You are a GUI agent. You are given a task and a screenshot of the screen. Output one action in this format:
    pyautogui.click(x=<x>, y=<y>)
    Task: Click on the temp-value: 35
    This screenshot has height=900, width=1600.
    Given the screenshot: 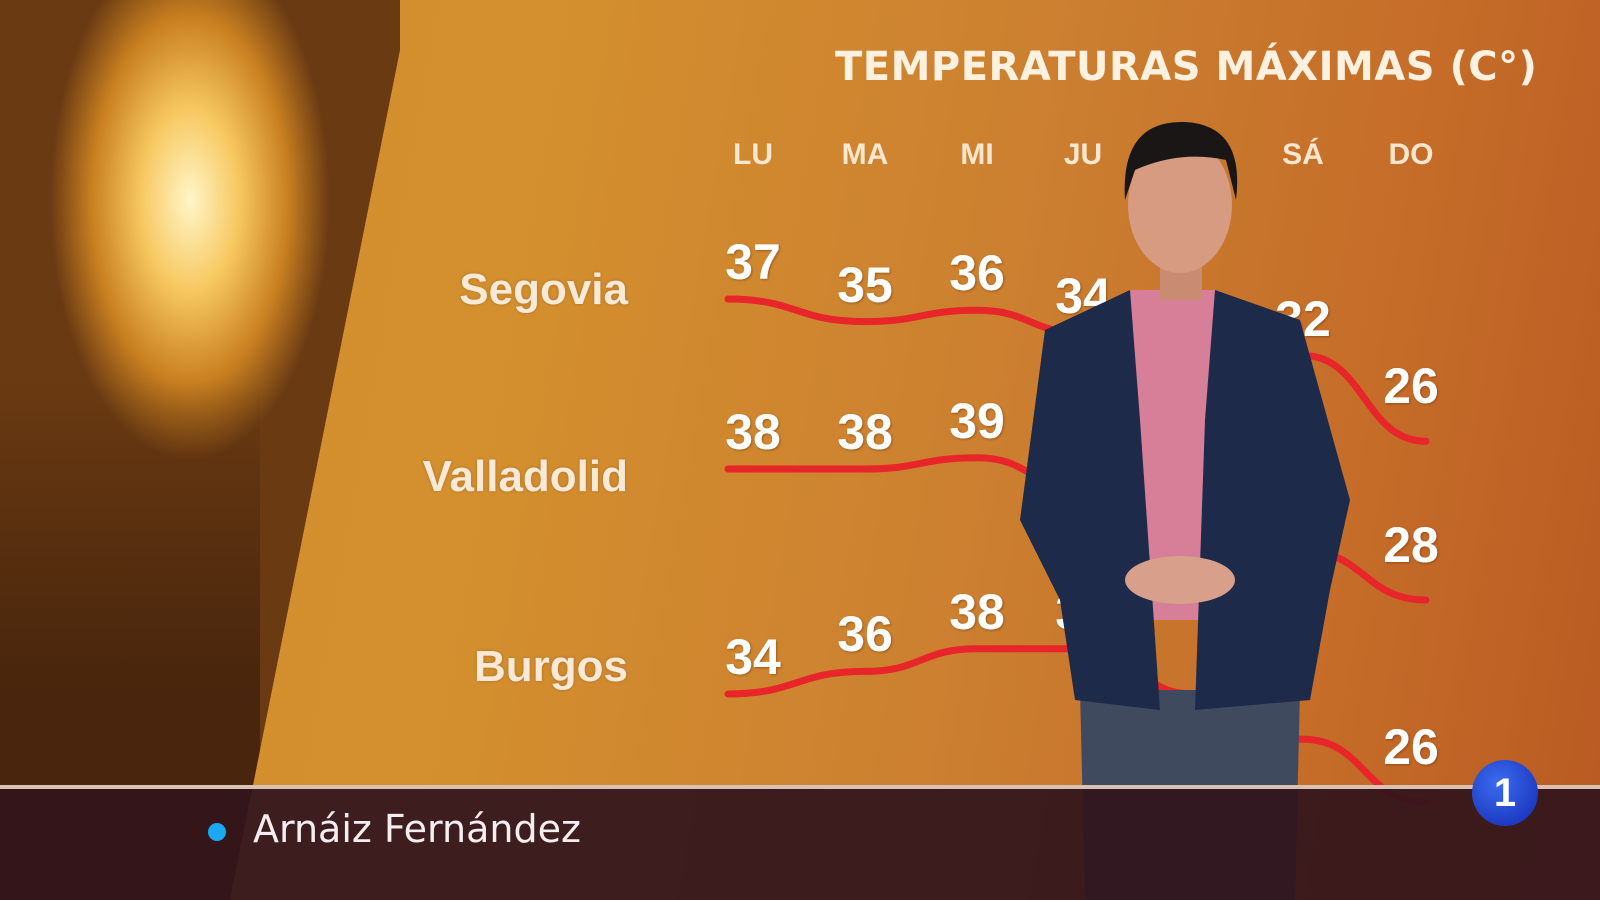 What is the action you would take?
    pyautogui.click(x=865, y=284)
    